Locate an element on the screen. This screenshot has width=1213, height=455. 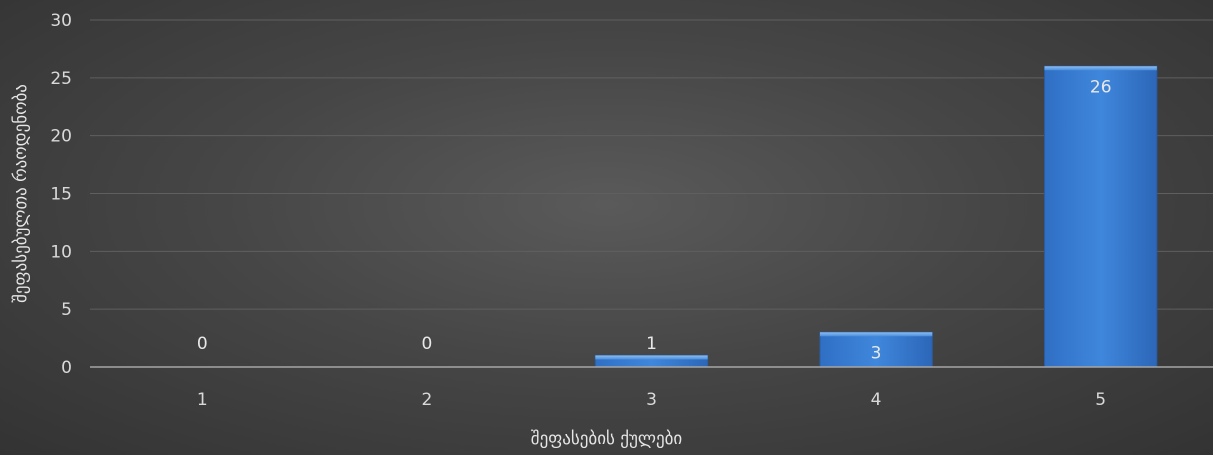
y-tick-label: 10 is located at coordinates (61, 252).